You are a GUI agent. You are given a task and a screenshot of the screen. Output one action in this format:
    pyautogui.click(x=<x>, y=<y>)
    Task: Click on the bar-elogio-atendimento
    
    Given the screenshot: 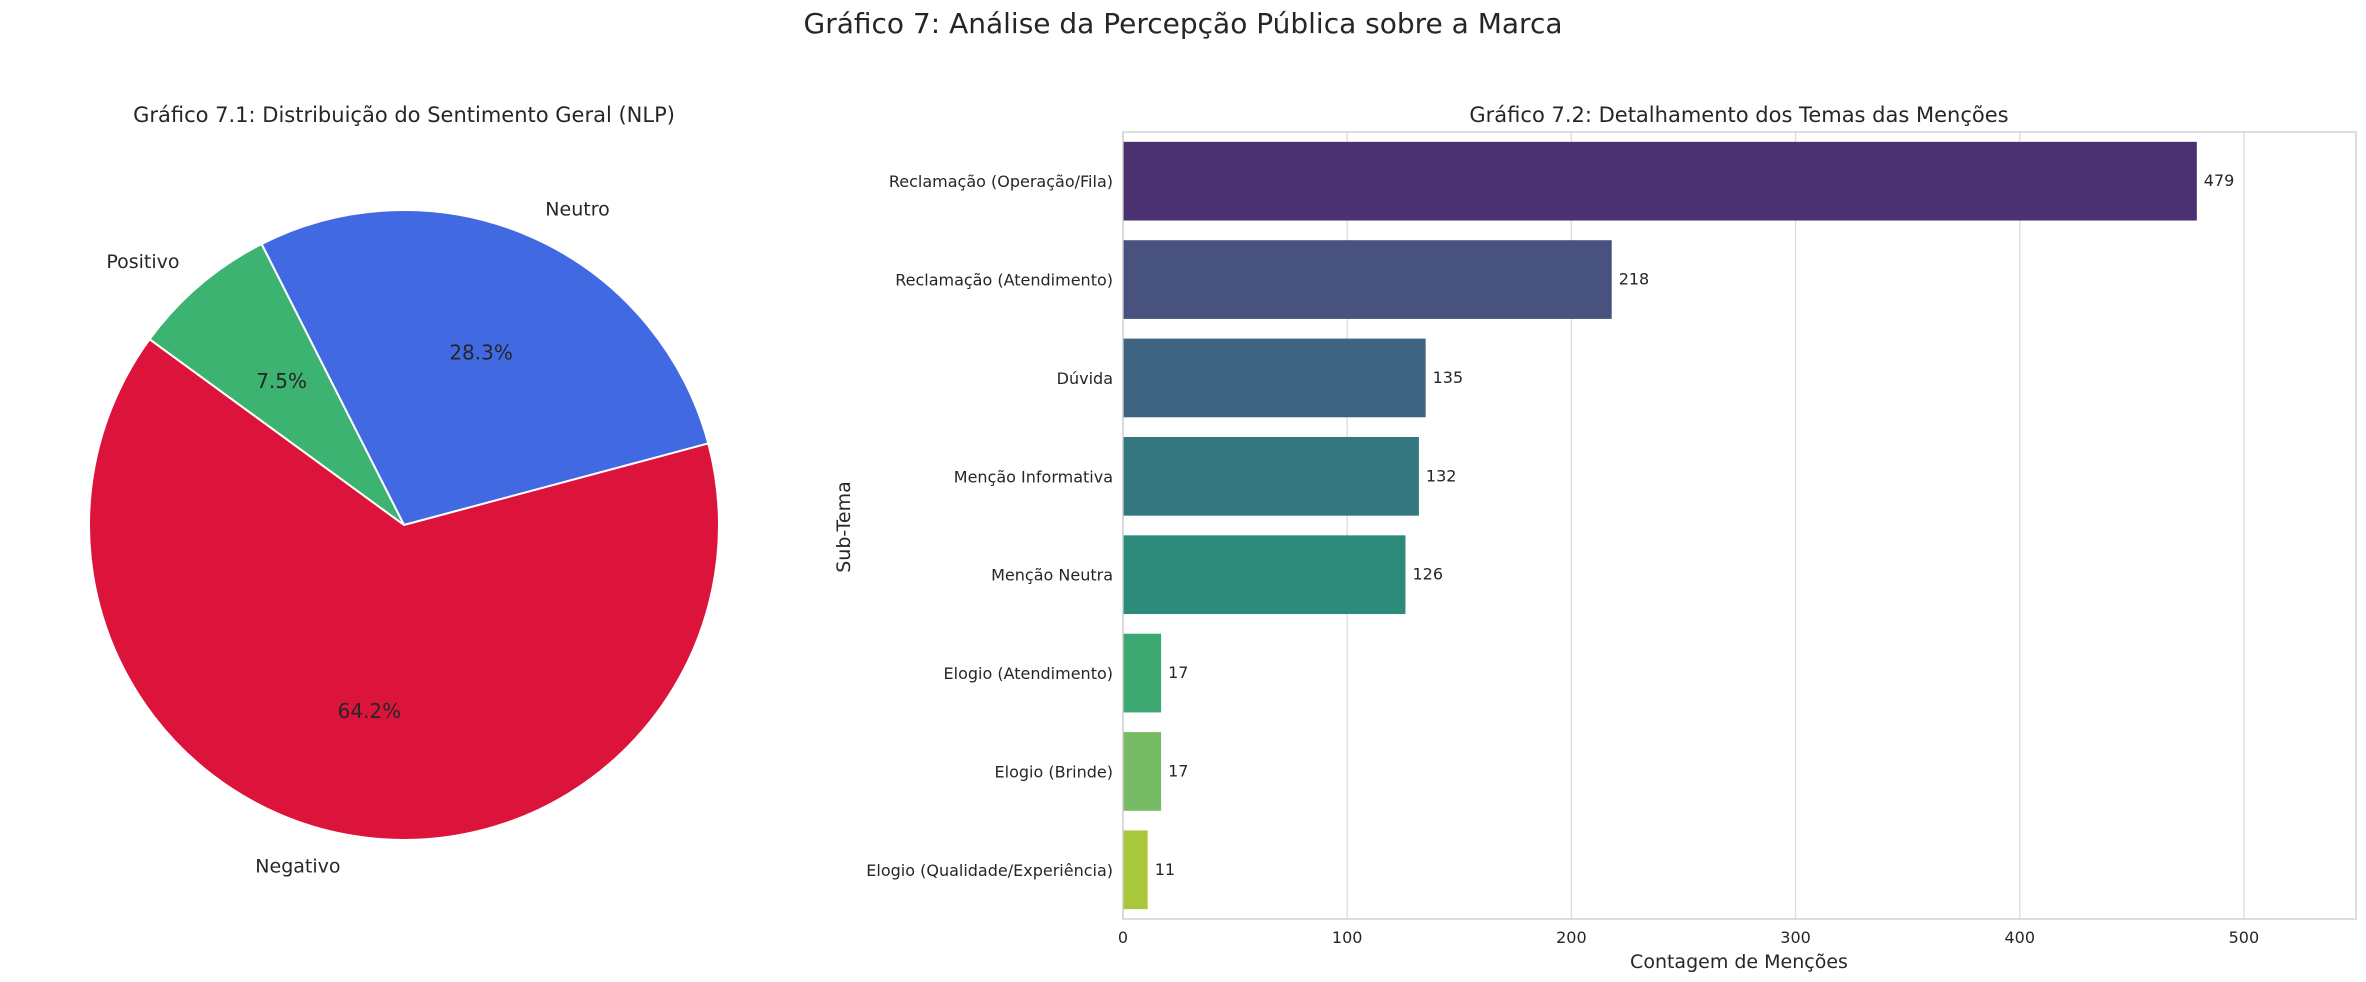 What is the action you would take?
    pyautogui.click(x=1142, y=673)
    